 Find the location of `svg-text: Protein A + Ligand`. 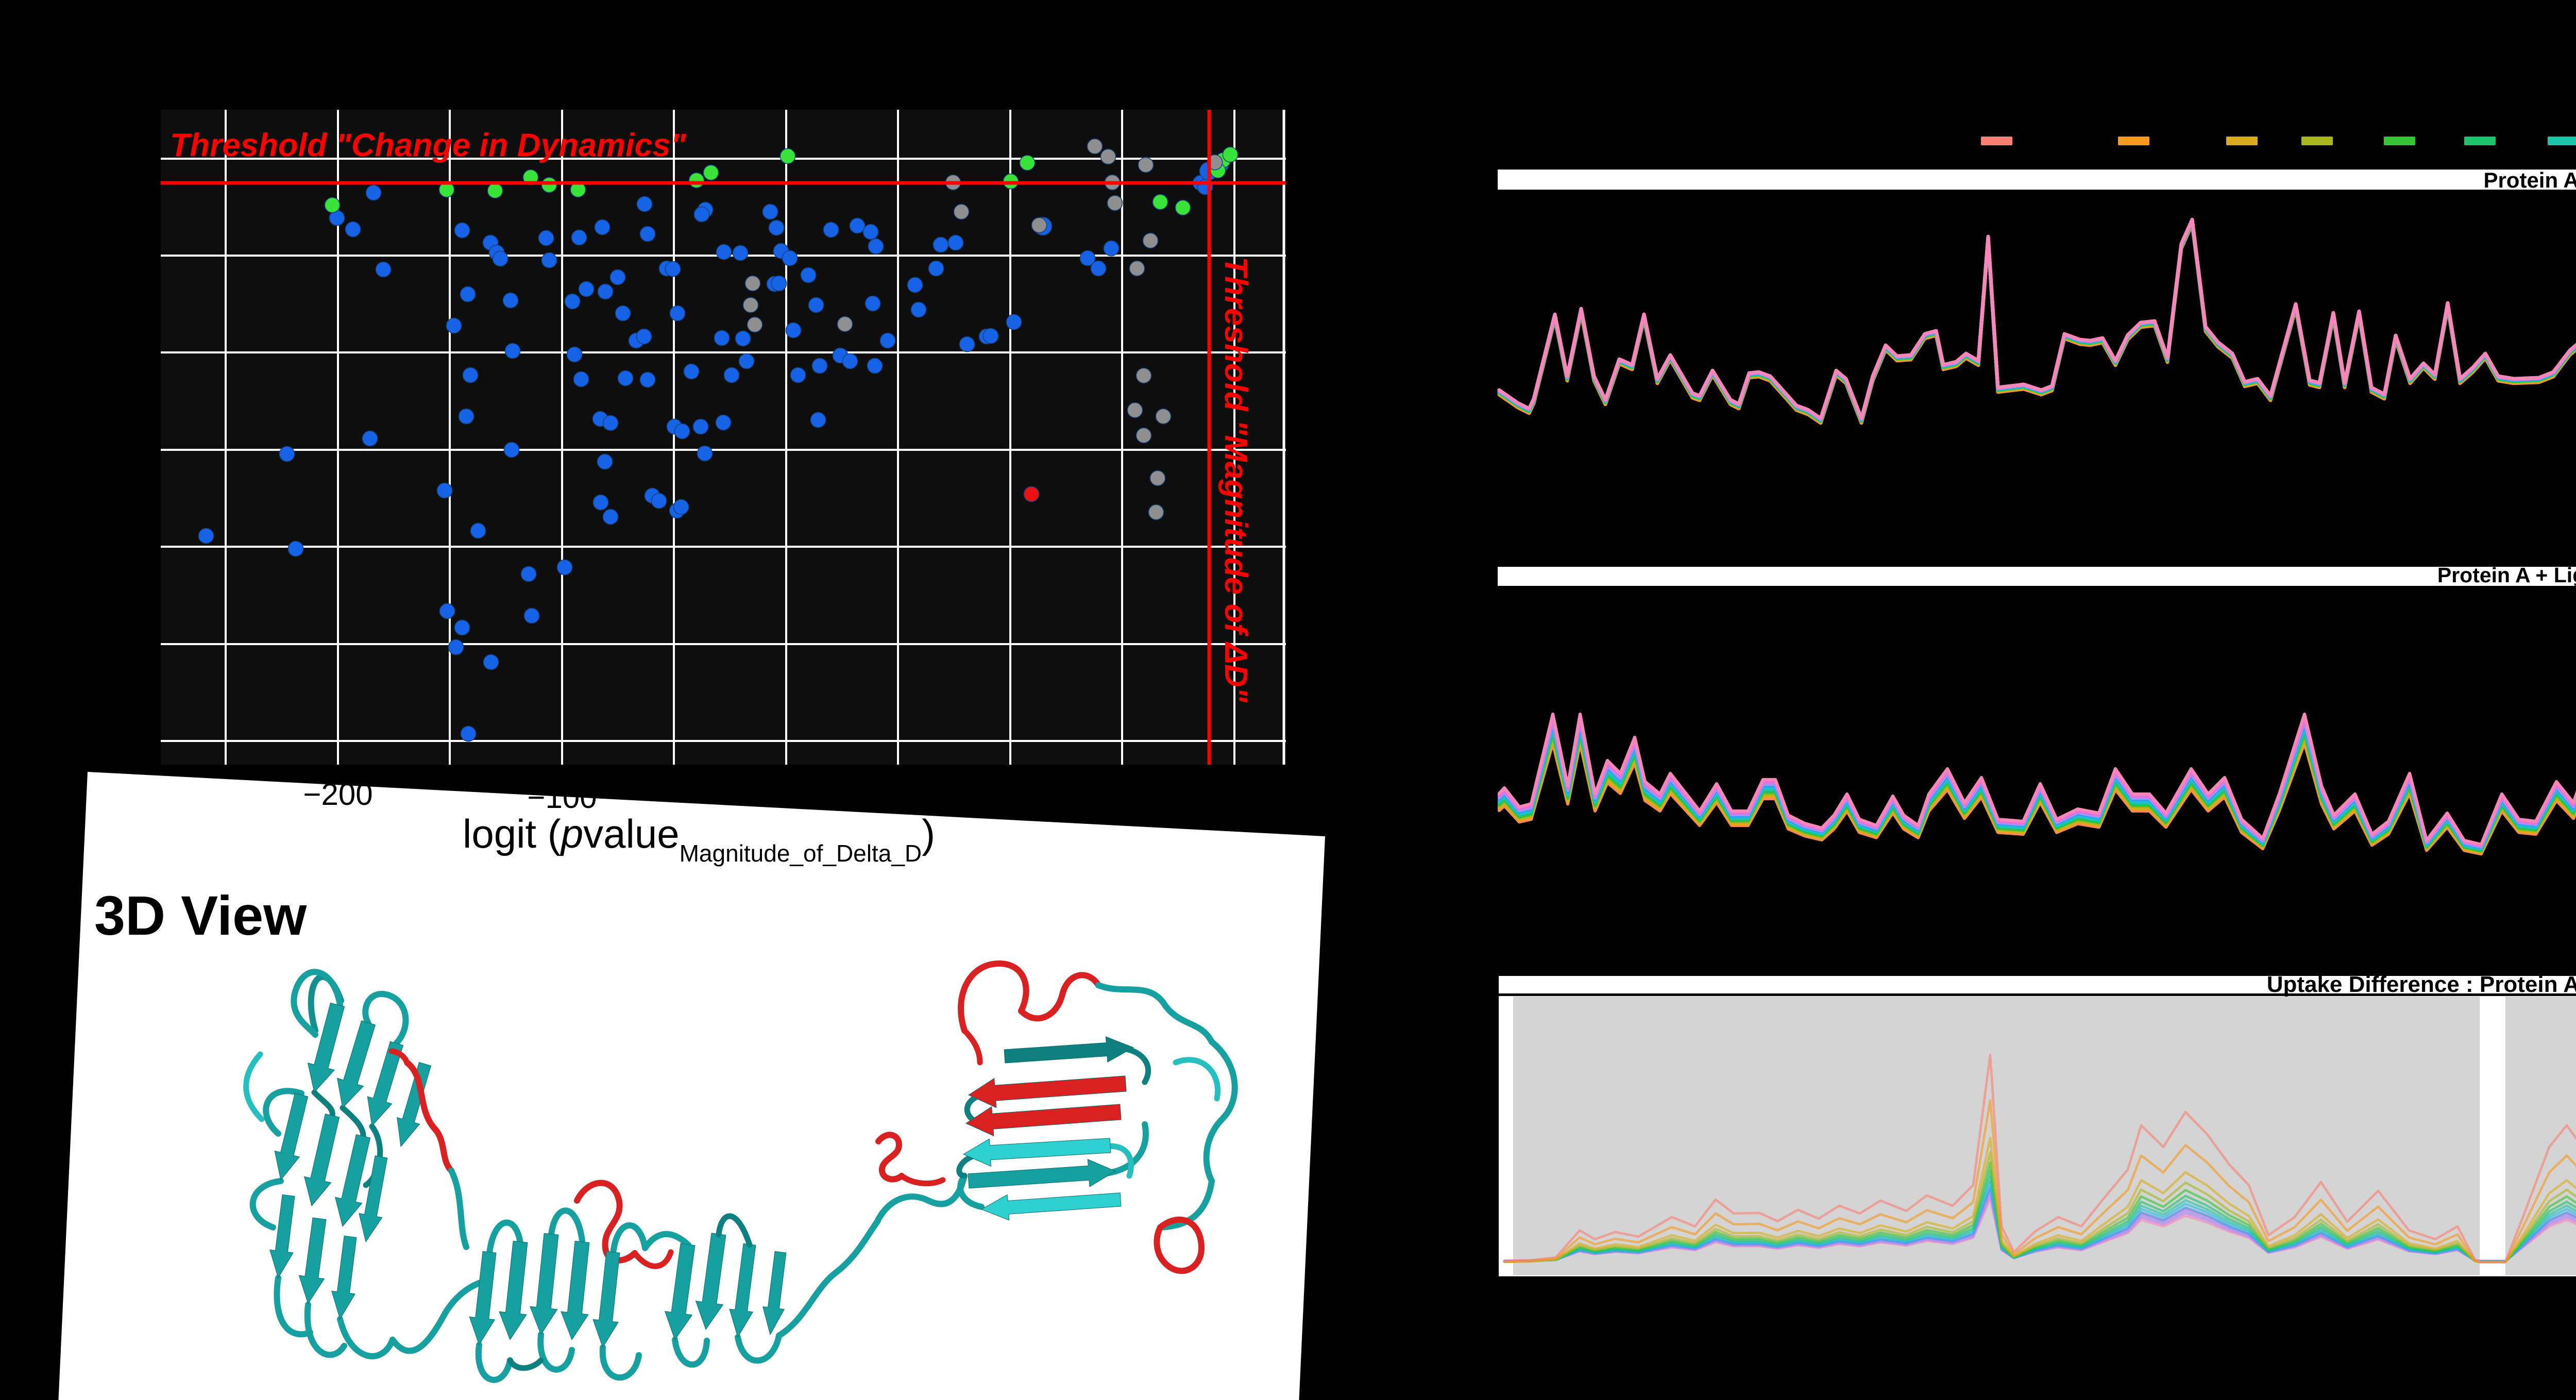

svg-text: Protein A + Ligand is located at coordinates (2506, 575).